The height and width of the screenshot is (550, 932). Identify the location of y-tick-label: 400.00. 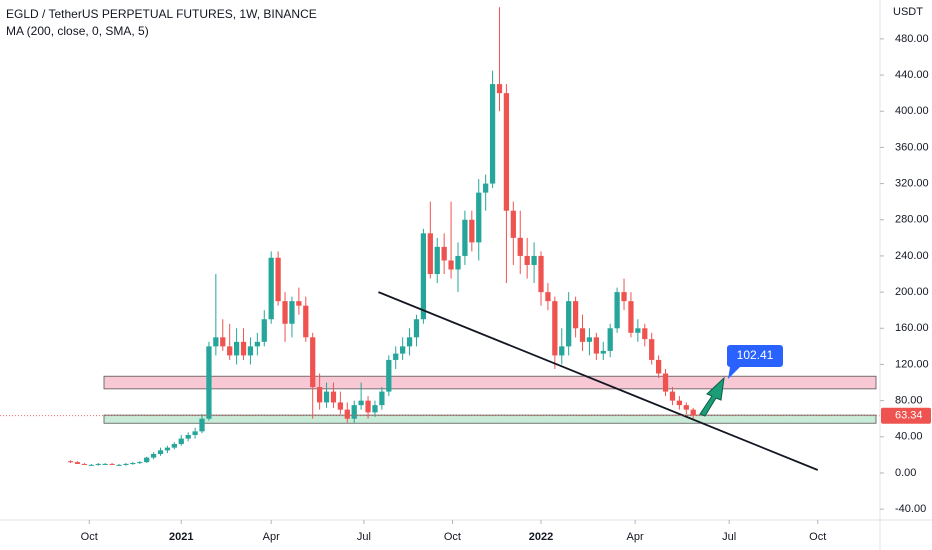
(912, 111).